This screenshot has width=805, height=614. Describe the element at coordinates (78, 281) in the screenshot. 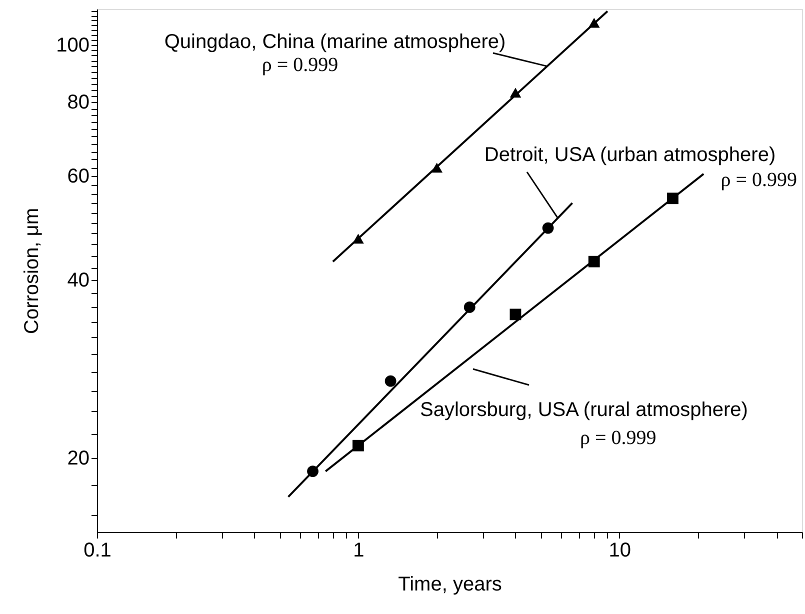

I see `y-tick-label: 40` at that location.